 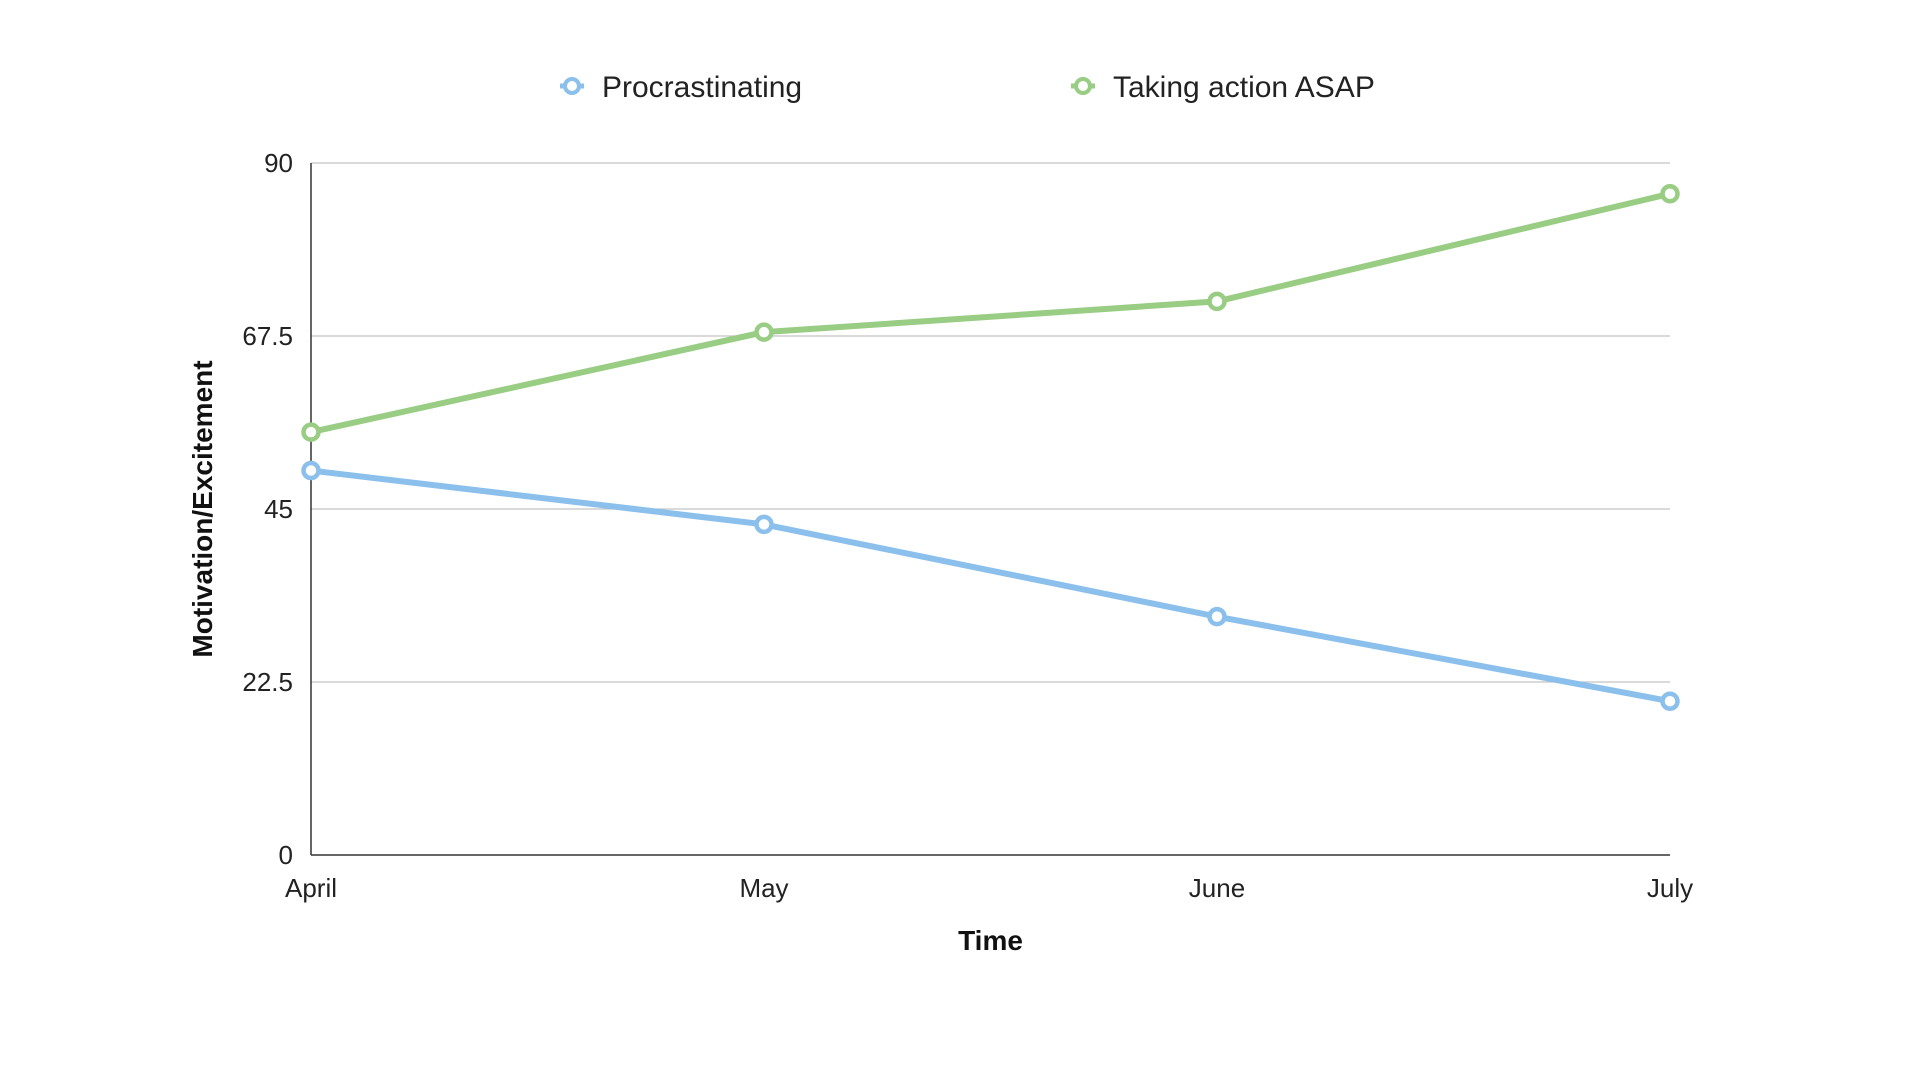 What do you see at coordinates (572, 86) in the screenshot?
I see `legend-swatch-marker-procrastinating` at bounding box center [572, 86].